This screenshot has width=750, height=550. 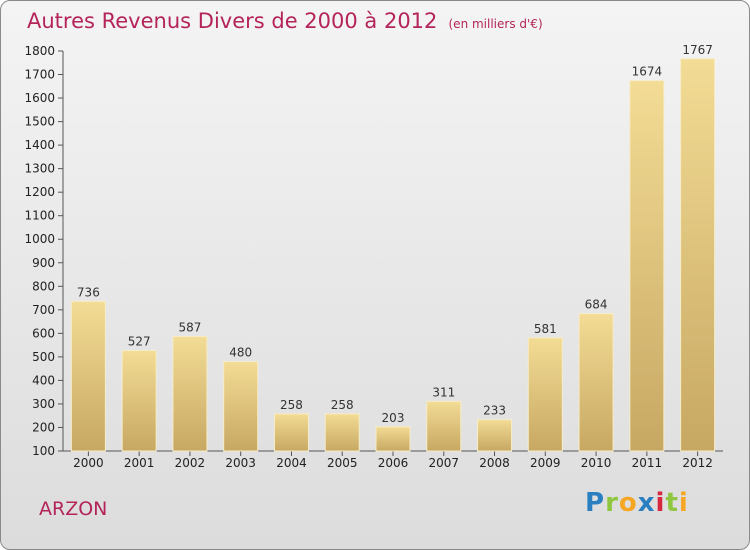 I want to click on y-tick-label: 600, so click(x=43, y=333).